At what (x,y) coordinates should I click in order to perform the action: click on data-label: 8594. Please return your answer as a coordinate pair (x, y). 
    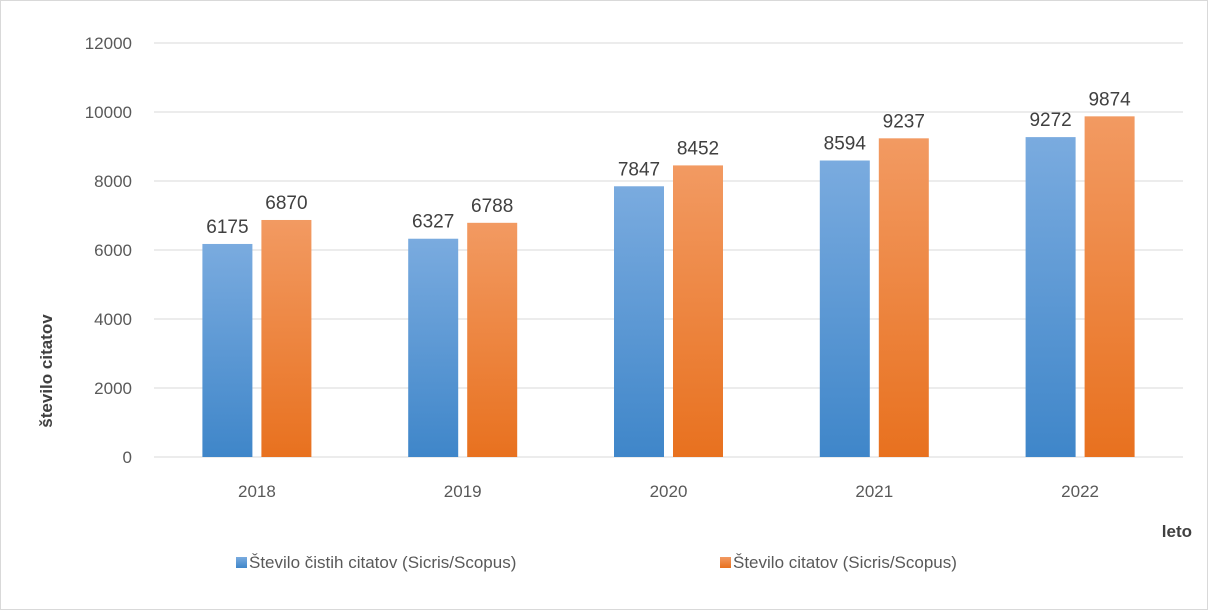
    Looking at the image, I should click on (845, 144).